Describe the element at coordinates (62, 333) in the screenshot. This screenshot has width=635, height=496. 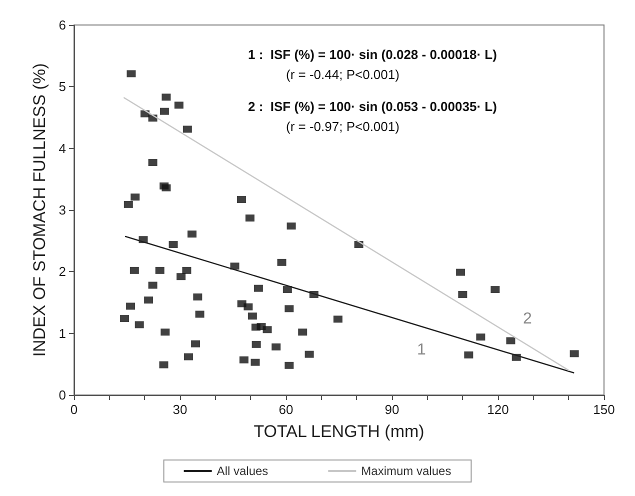
I see `y-tick-label: 1` at that location.